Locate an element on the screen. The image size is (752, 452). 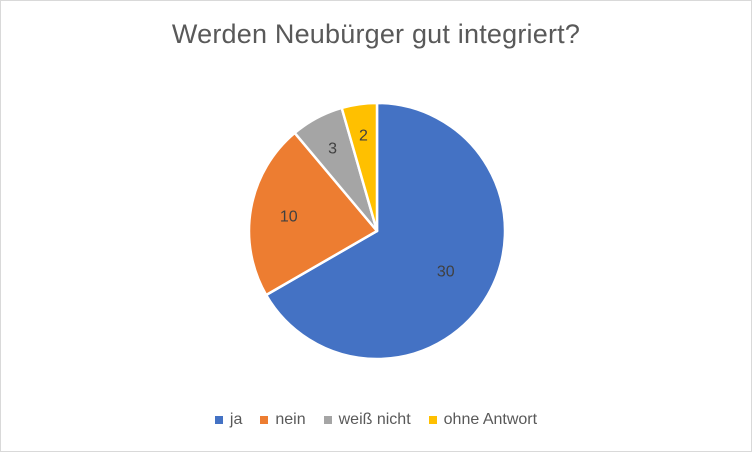
pie-slice-ohne-Antwort is located at coordinates (359, 167).